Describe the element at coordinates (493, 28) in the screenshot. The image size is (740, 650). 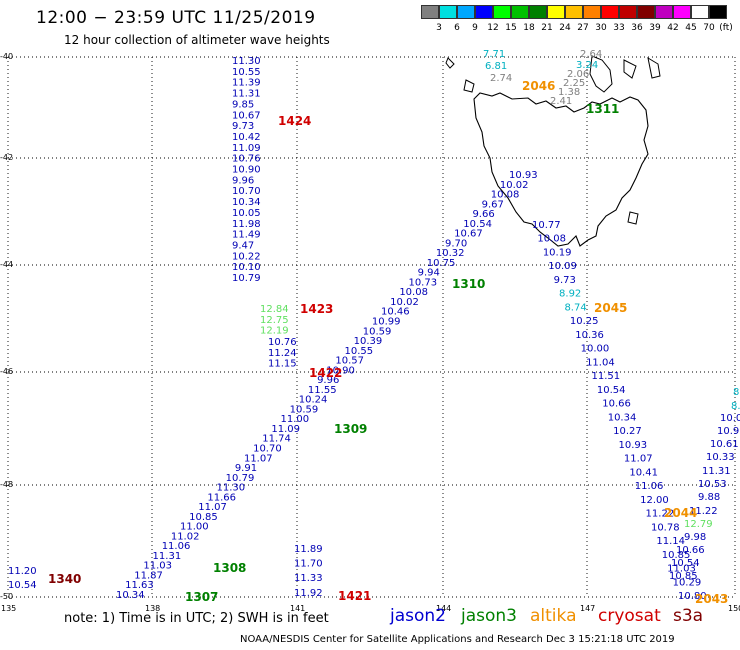
I see `scale-tick-label: 12` at that location.